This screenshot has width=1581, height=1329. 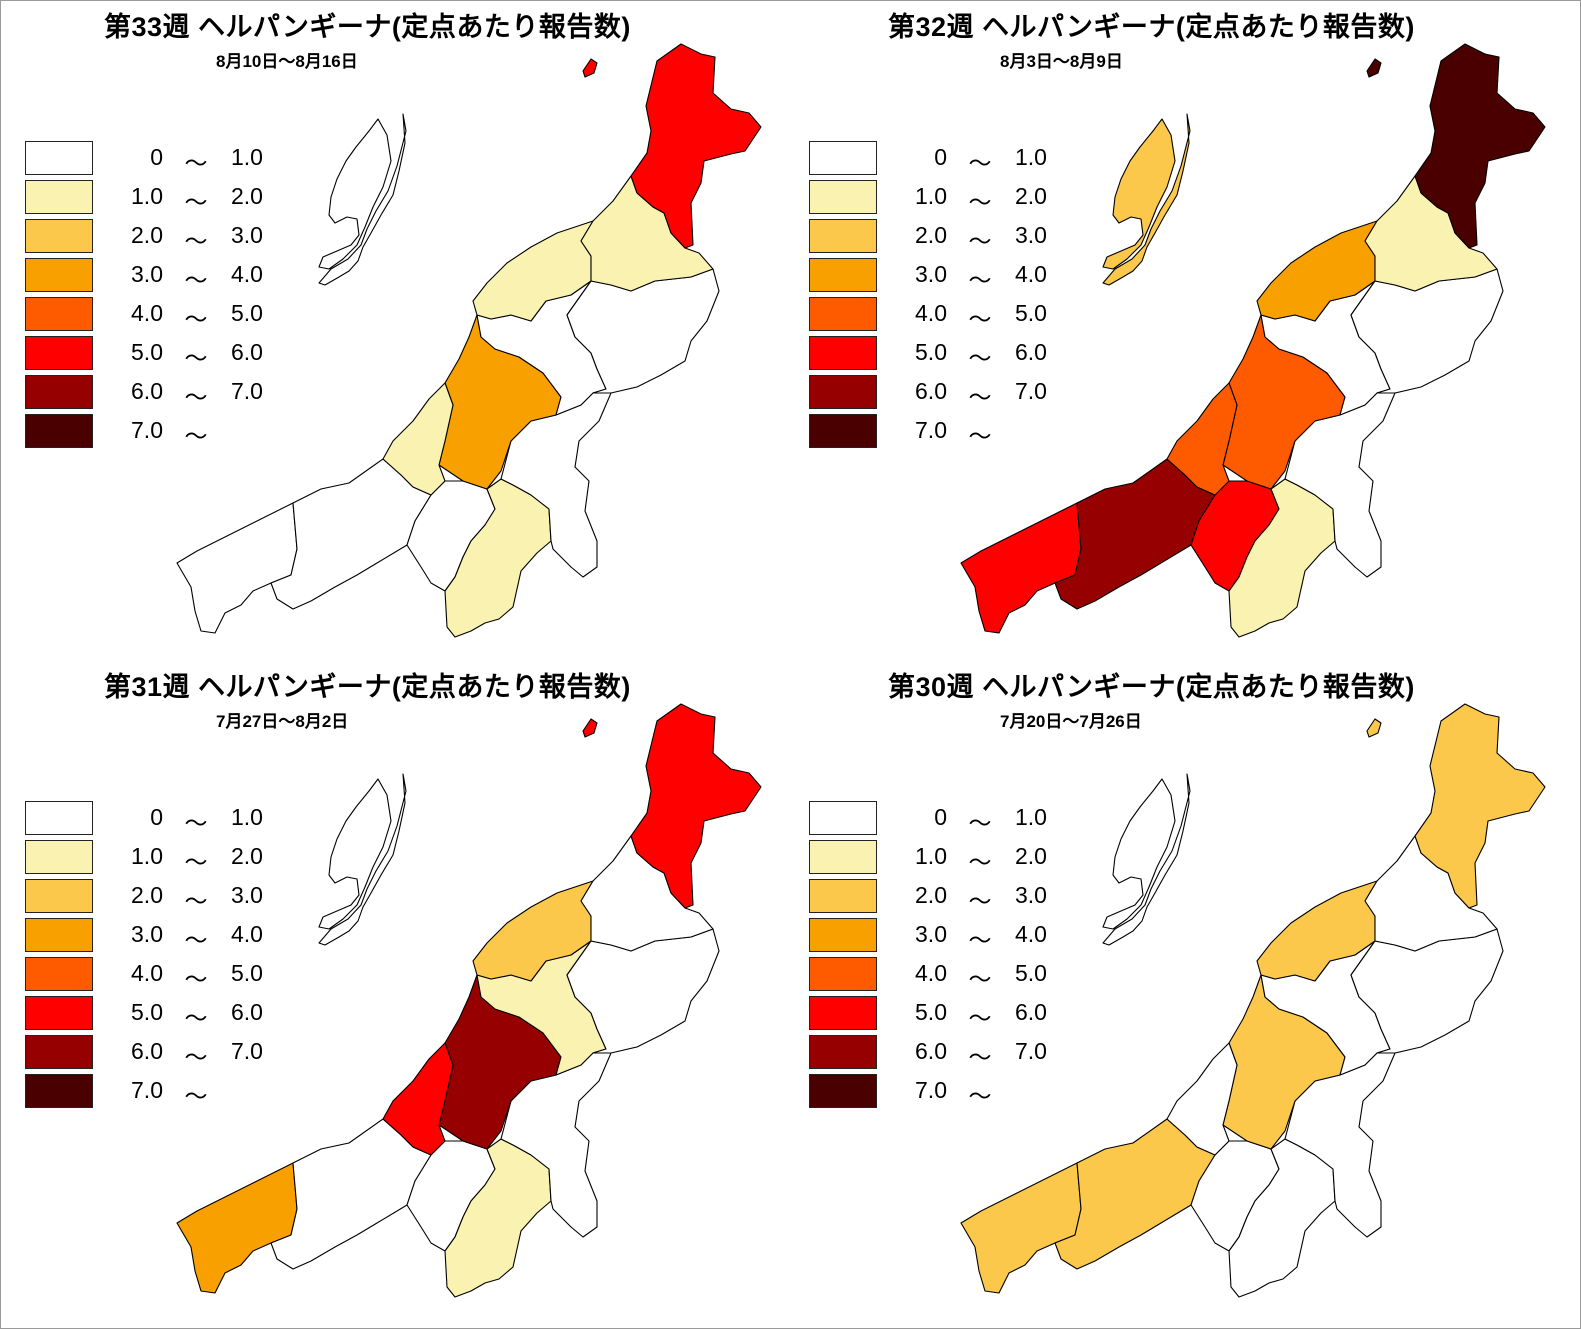 I want to click on panel-title: 第30週 ヘルパンギーナ(定点あたり報告数), so click(x=1151, y=687).